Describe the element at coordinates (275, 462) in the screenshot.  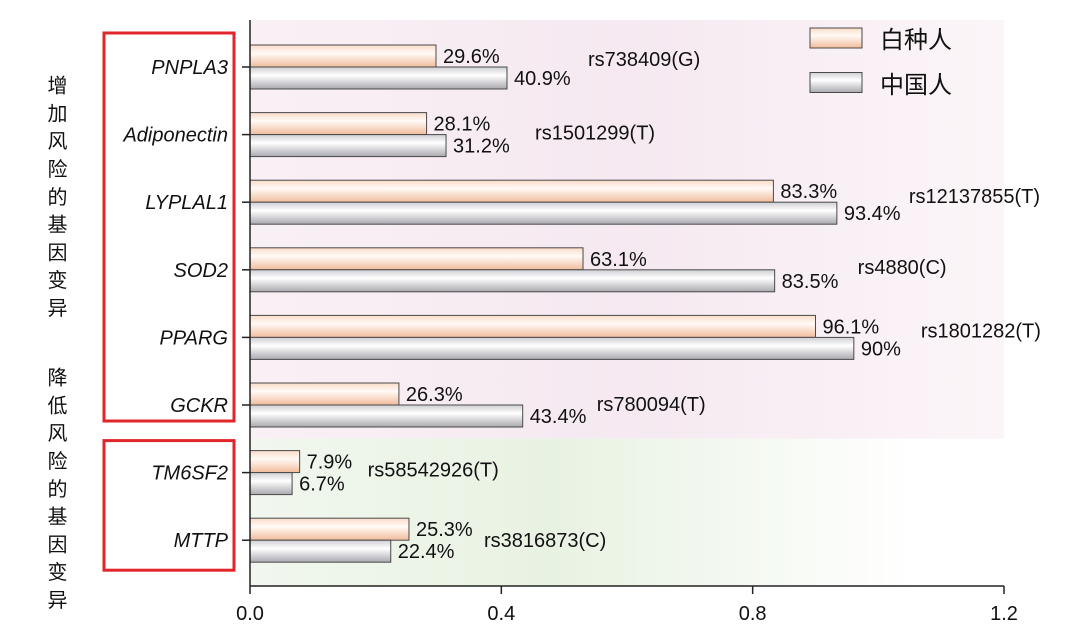
I see `bar-s0-tm6sf2` at that location.